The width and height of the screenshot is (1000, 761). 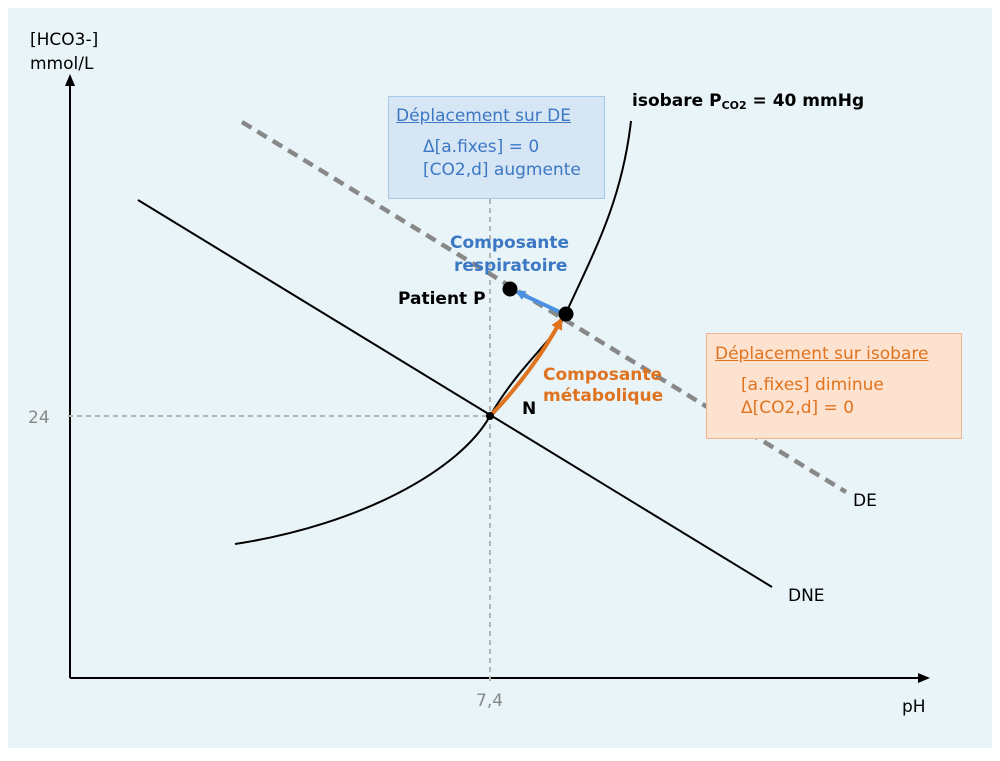 What do you see at coordinates (62, 64) in the screenshot?
I see `y-axis-label-line2: mmol/L` at bounding box center [62, 64].